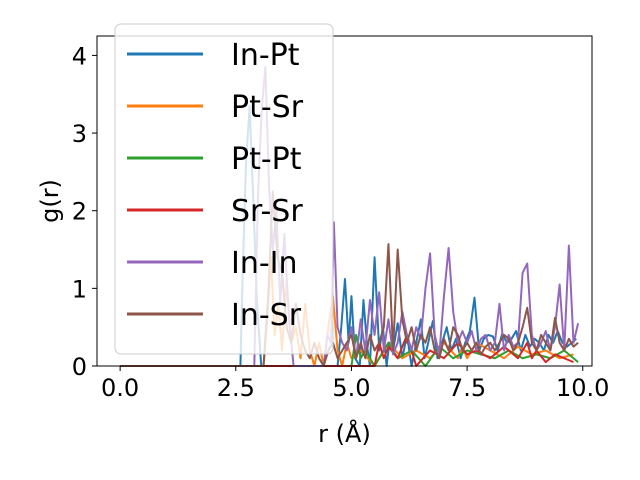 The height and width of the screenshot is (480, 640). I want to click on legend-label-pt-sr: Pt-Sr, so click(267, 107).